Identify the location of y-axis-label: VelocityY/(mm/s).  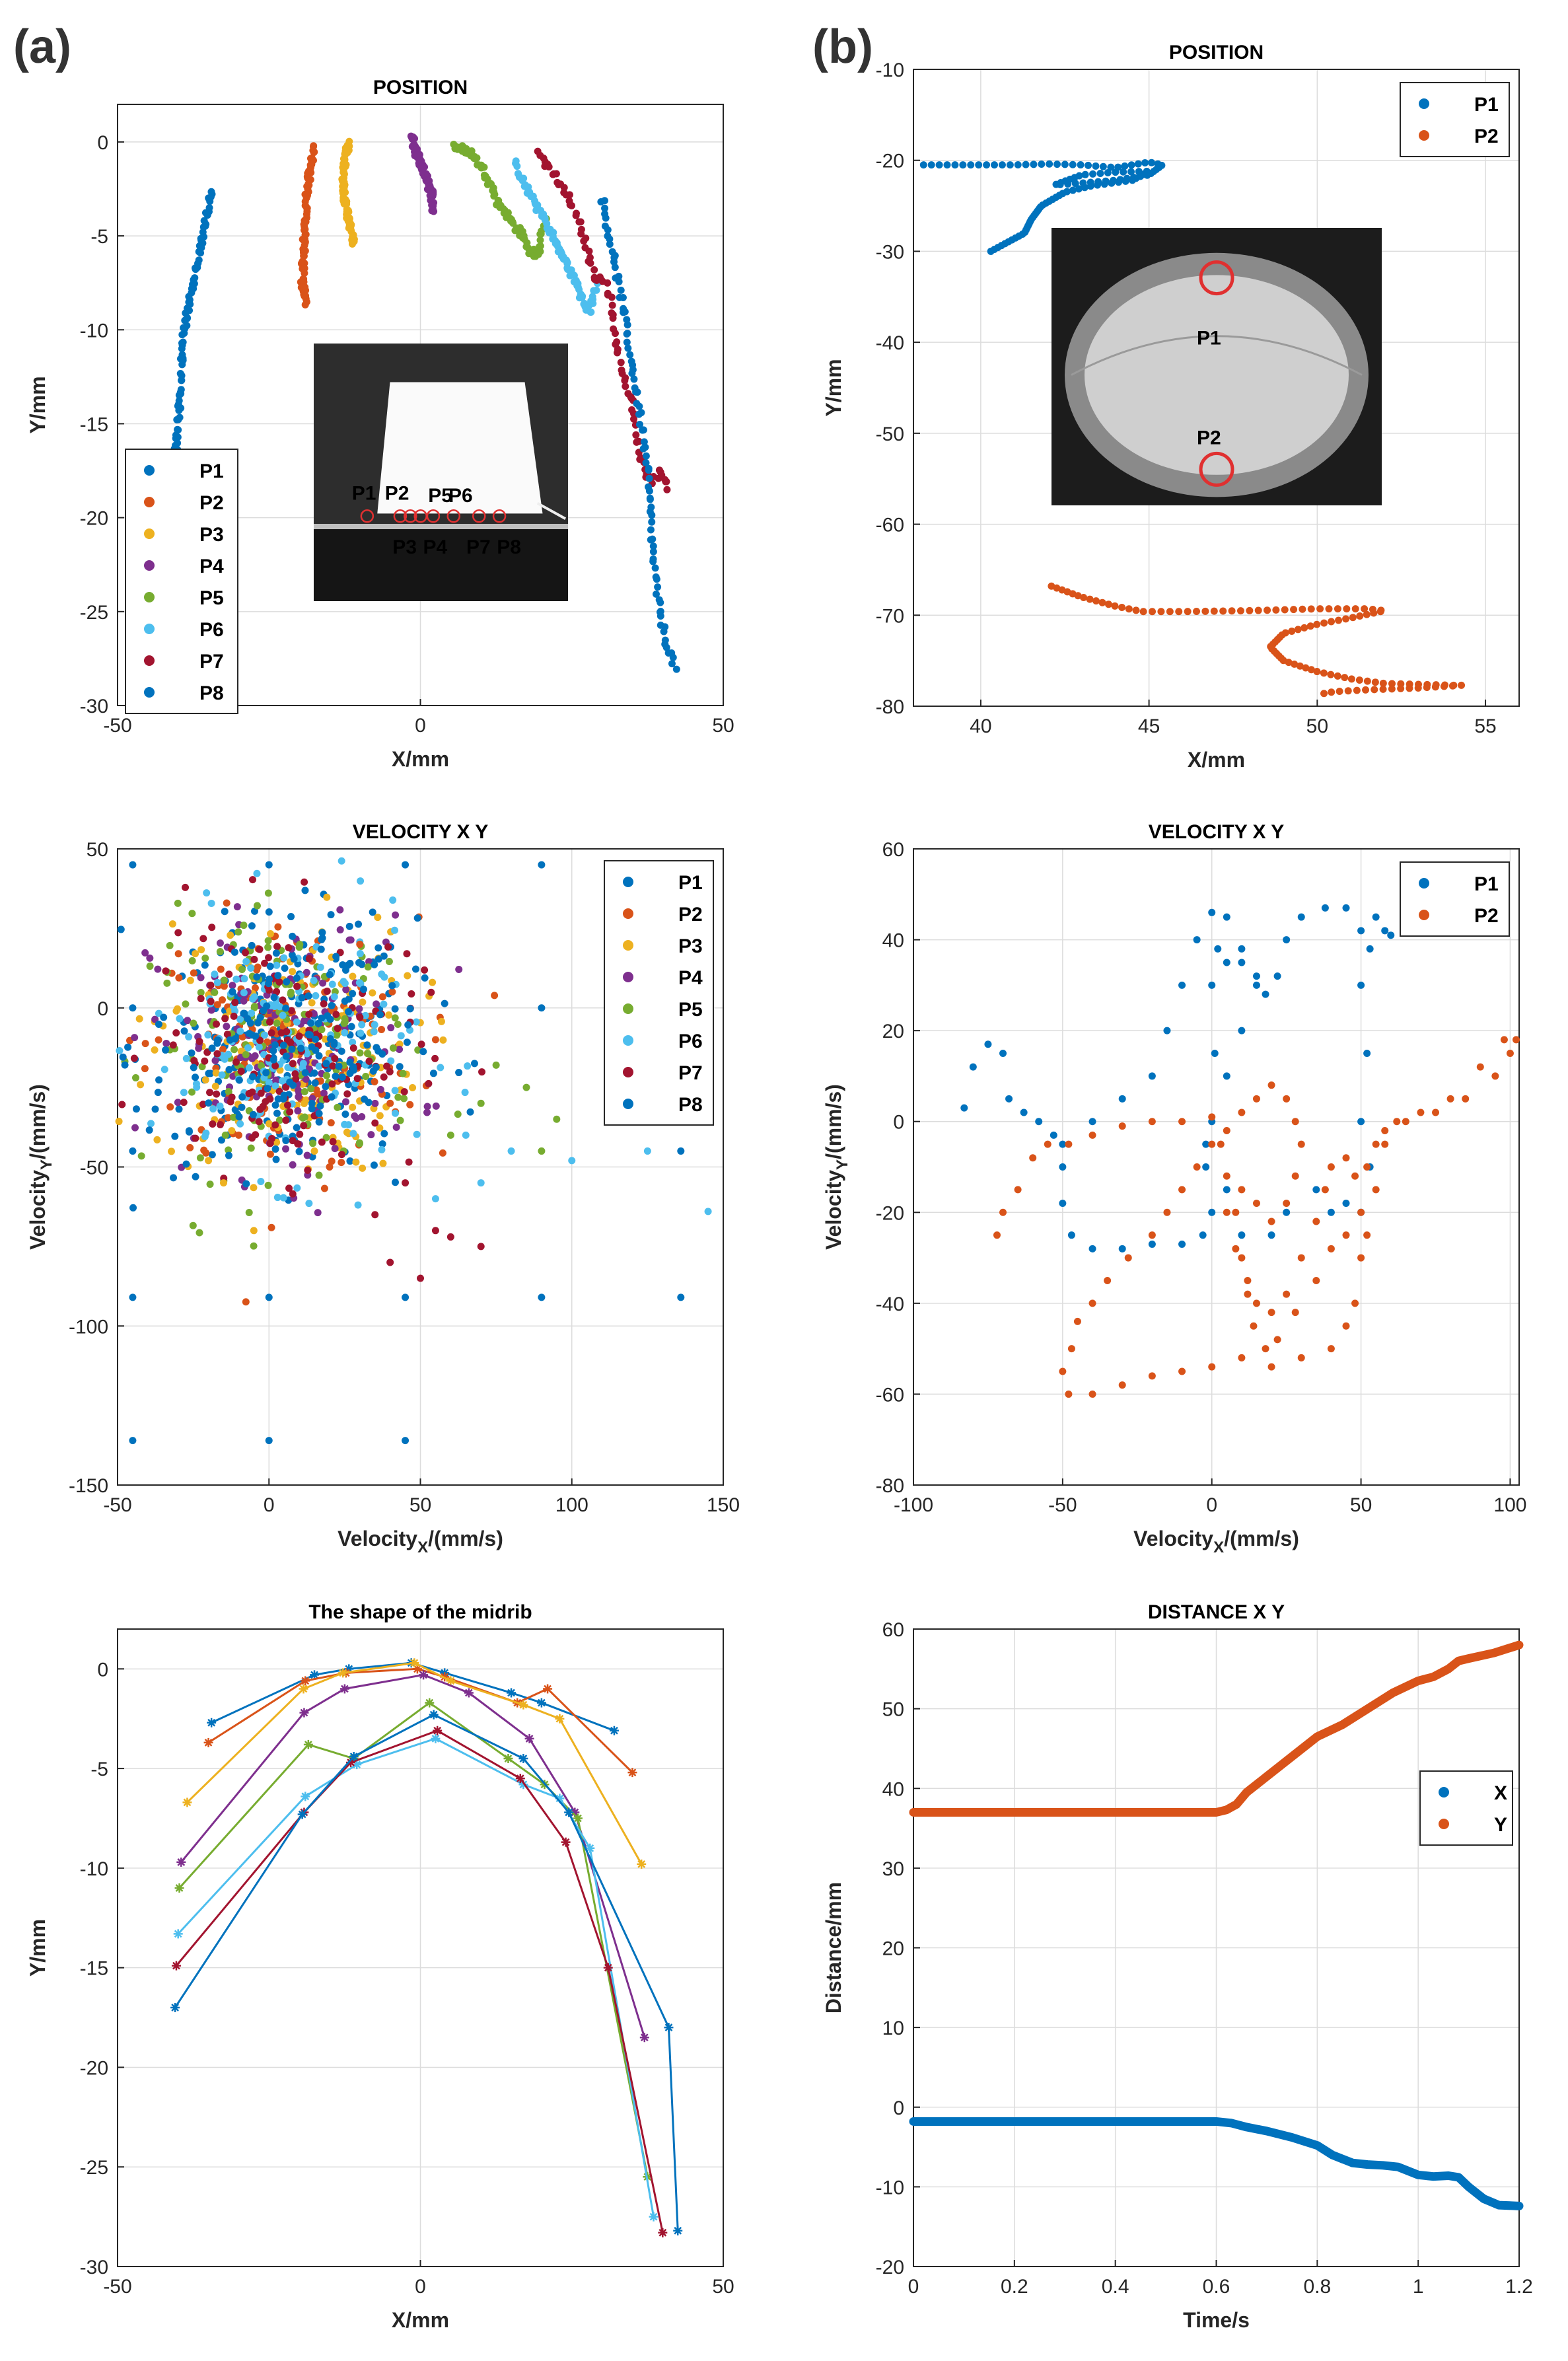
(836, 1167).